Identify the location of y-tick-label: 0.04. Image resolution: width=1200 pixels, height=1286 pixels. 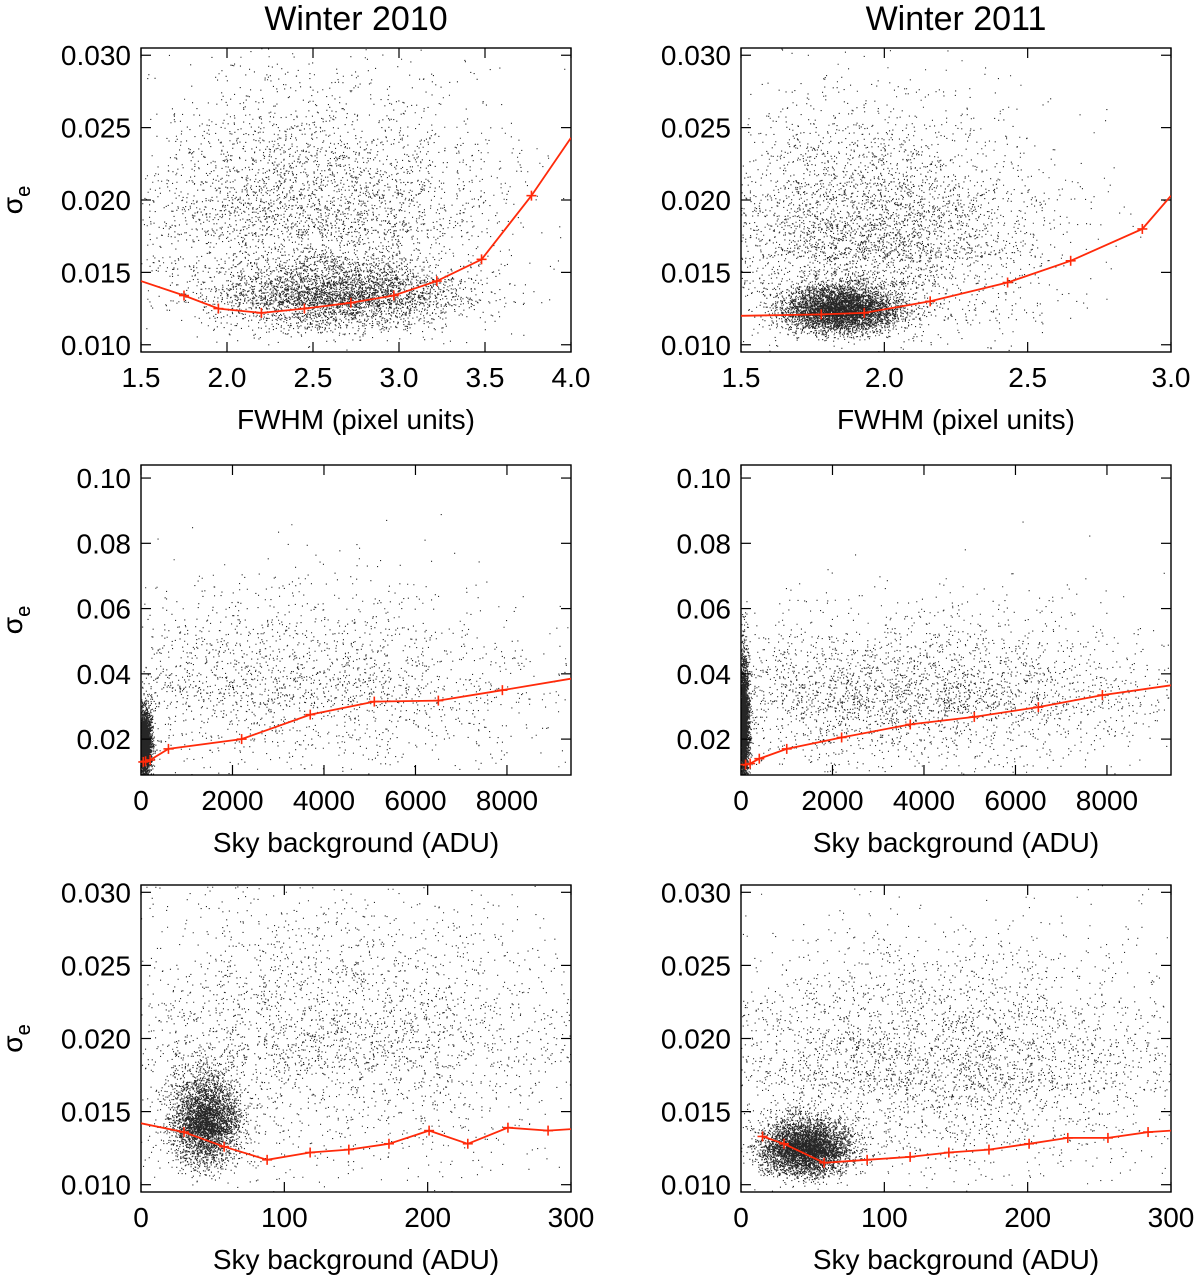
(704, 674).